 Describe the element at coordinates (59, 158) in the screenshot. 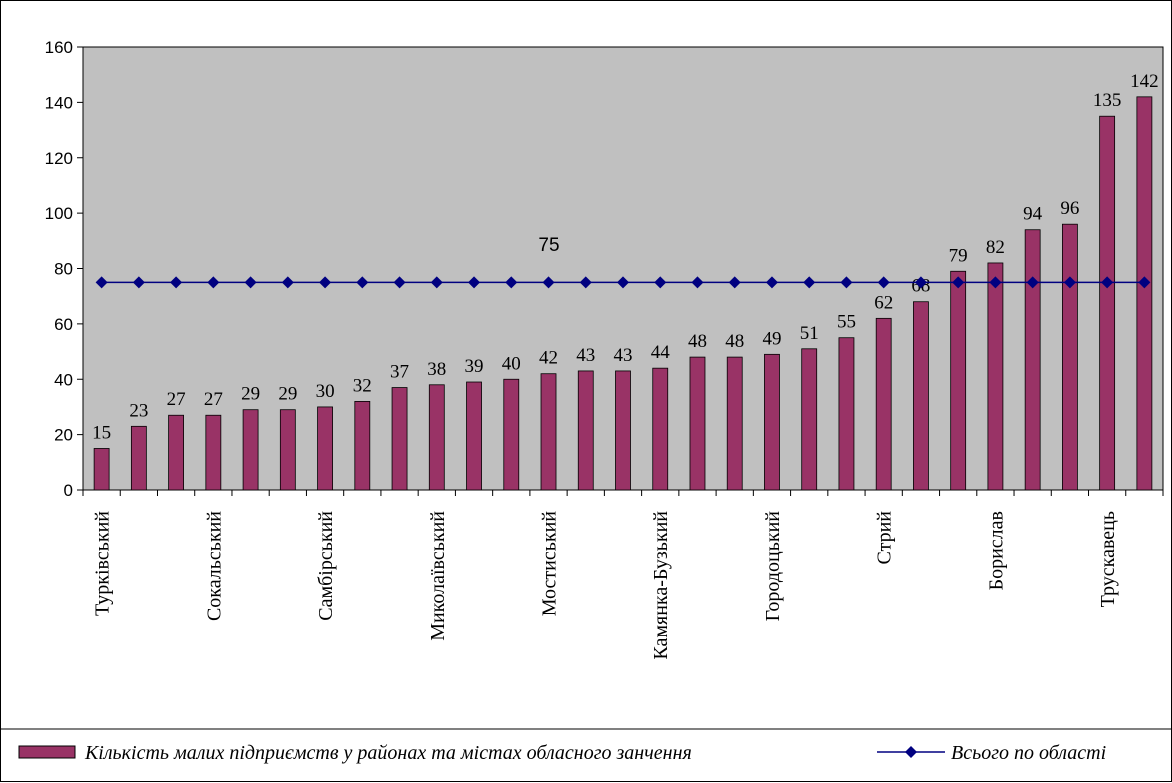

I see `y-tick-label: 120` at that location.